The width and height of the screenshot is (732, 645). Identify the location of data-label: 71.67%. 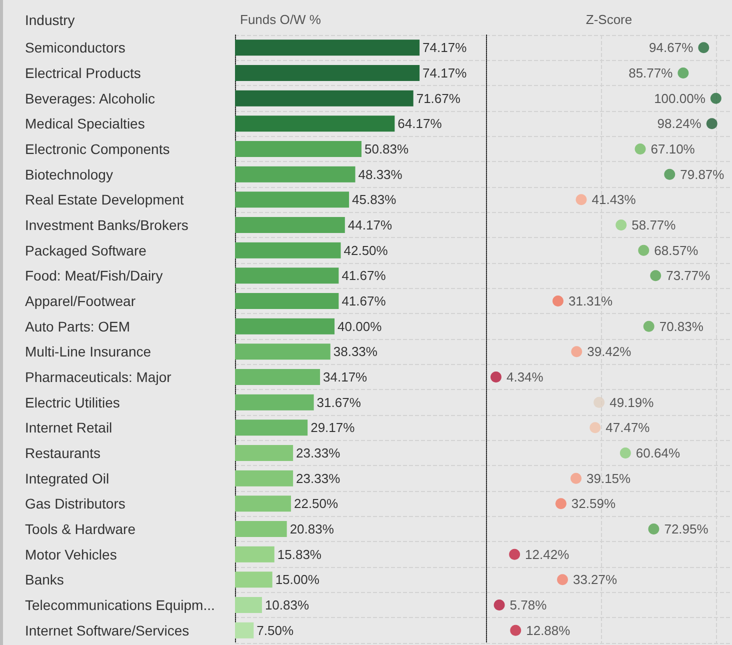
(438, 98).